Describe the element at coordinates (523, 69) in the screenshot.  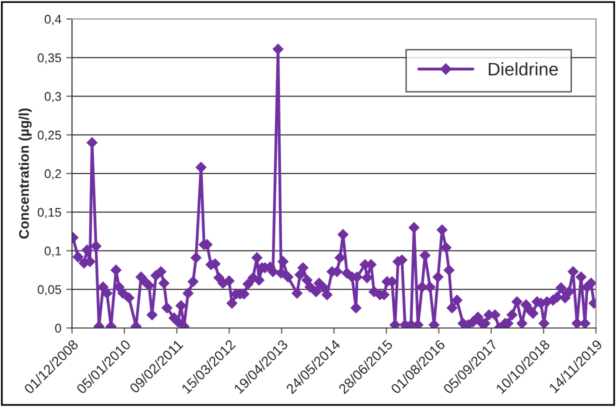
I see `legend-label: Dieldrine` at that location.